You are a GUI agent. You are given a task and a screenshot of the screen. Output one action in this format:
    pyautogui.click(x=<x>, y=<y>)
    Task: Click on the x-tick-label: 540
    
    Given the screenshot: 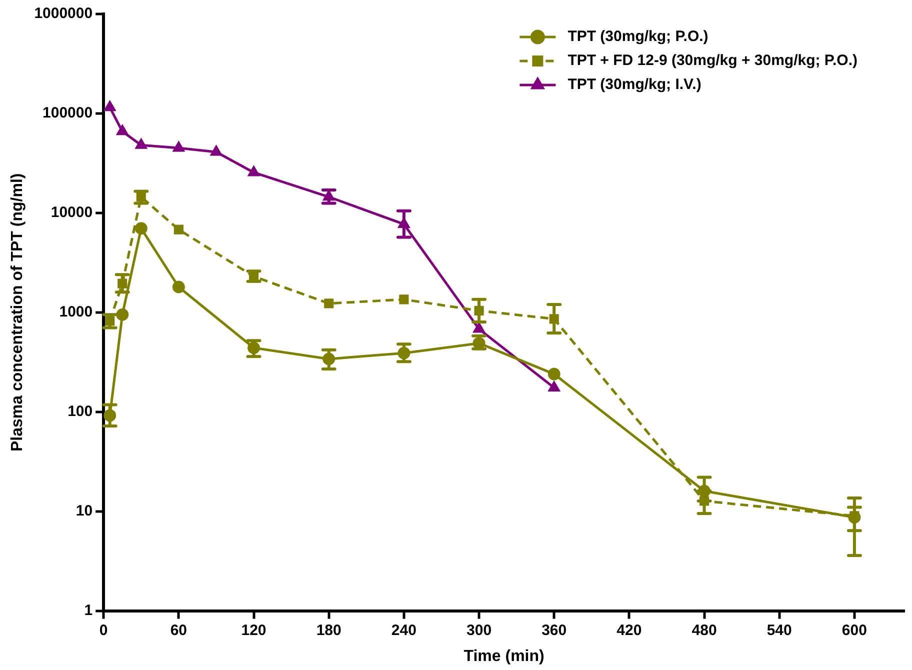 What is the action you would take?
    pyautogui.click(x=779, y=630)
    